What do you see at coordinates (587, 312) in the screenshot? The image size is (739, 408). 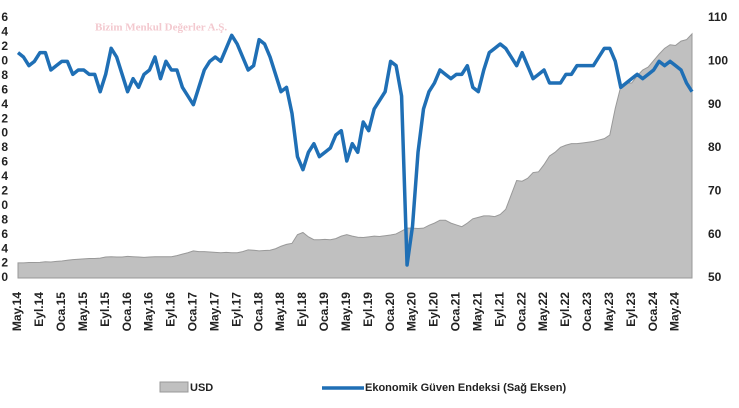 I see `x-tick-label: Oca.23` at bounding box center [587, 312].